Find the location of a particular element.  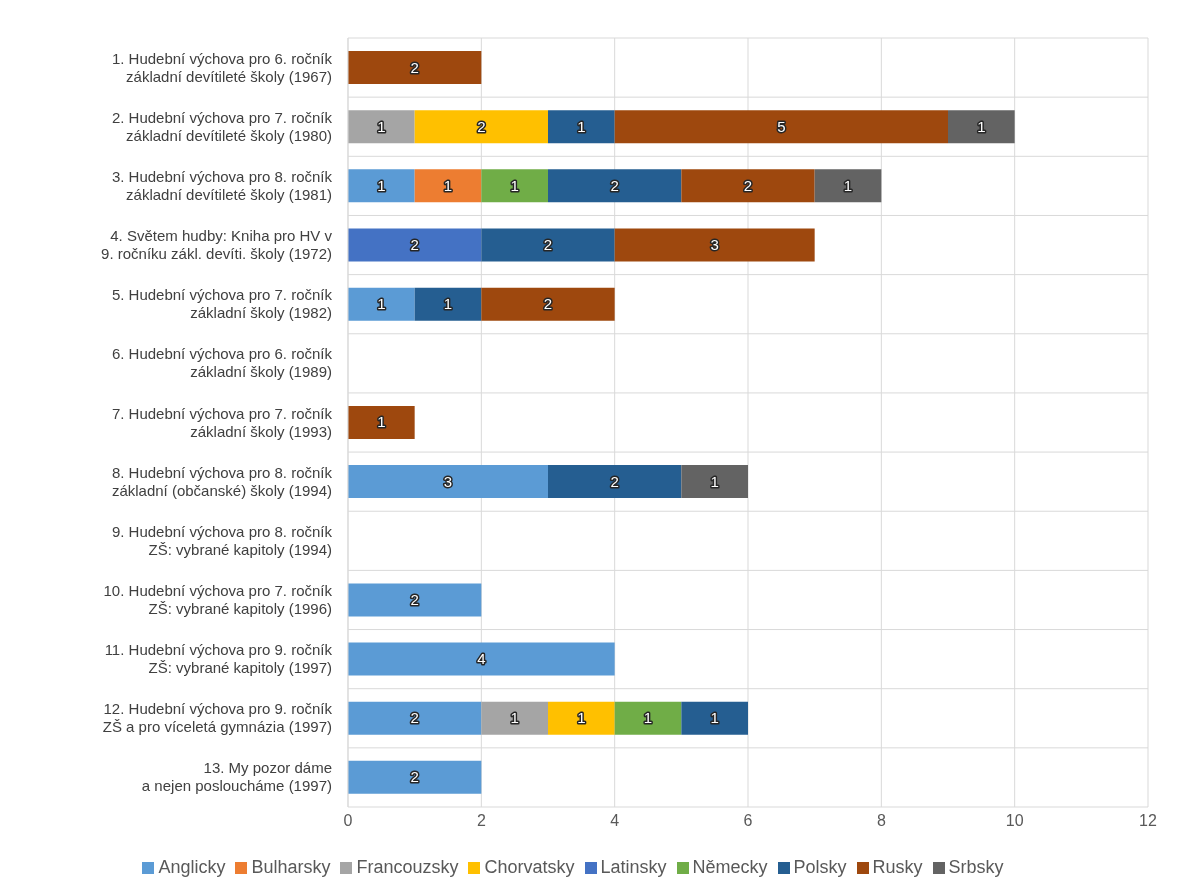

x-tick-label: 4 is located at coordinates (615, 821).